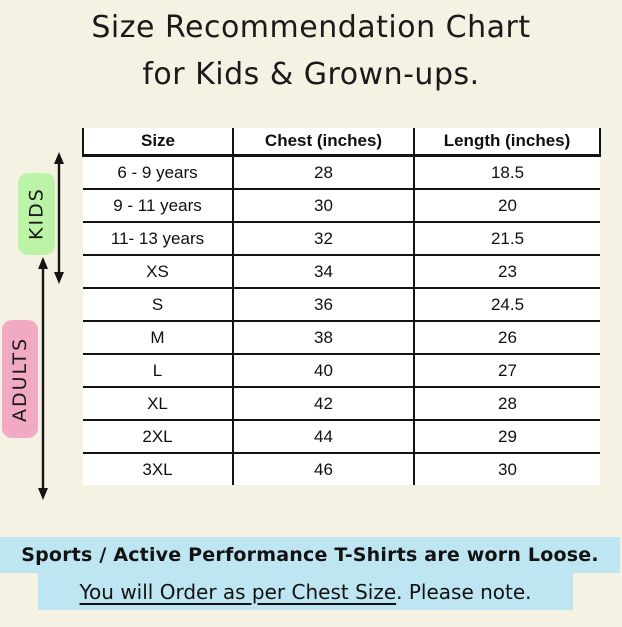 This screenshot has width=622, height=627. I want to click on col-header-chest: Chest (inches), so click(324, 142).